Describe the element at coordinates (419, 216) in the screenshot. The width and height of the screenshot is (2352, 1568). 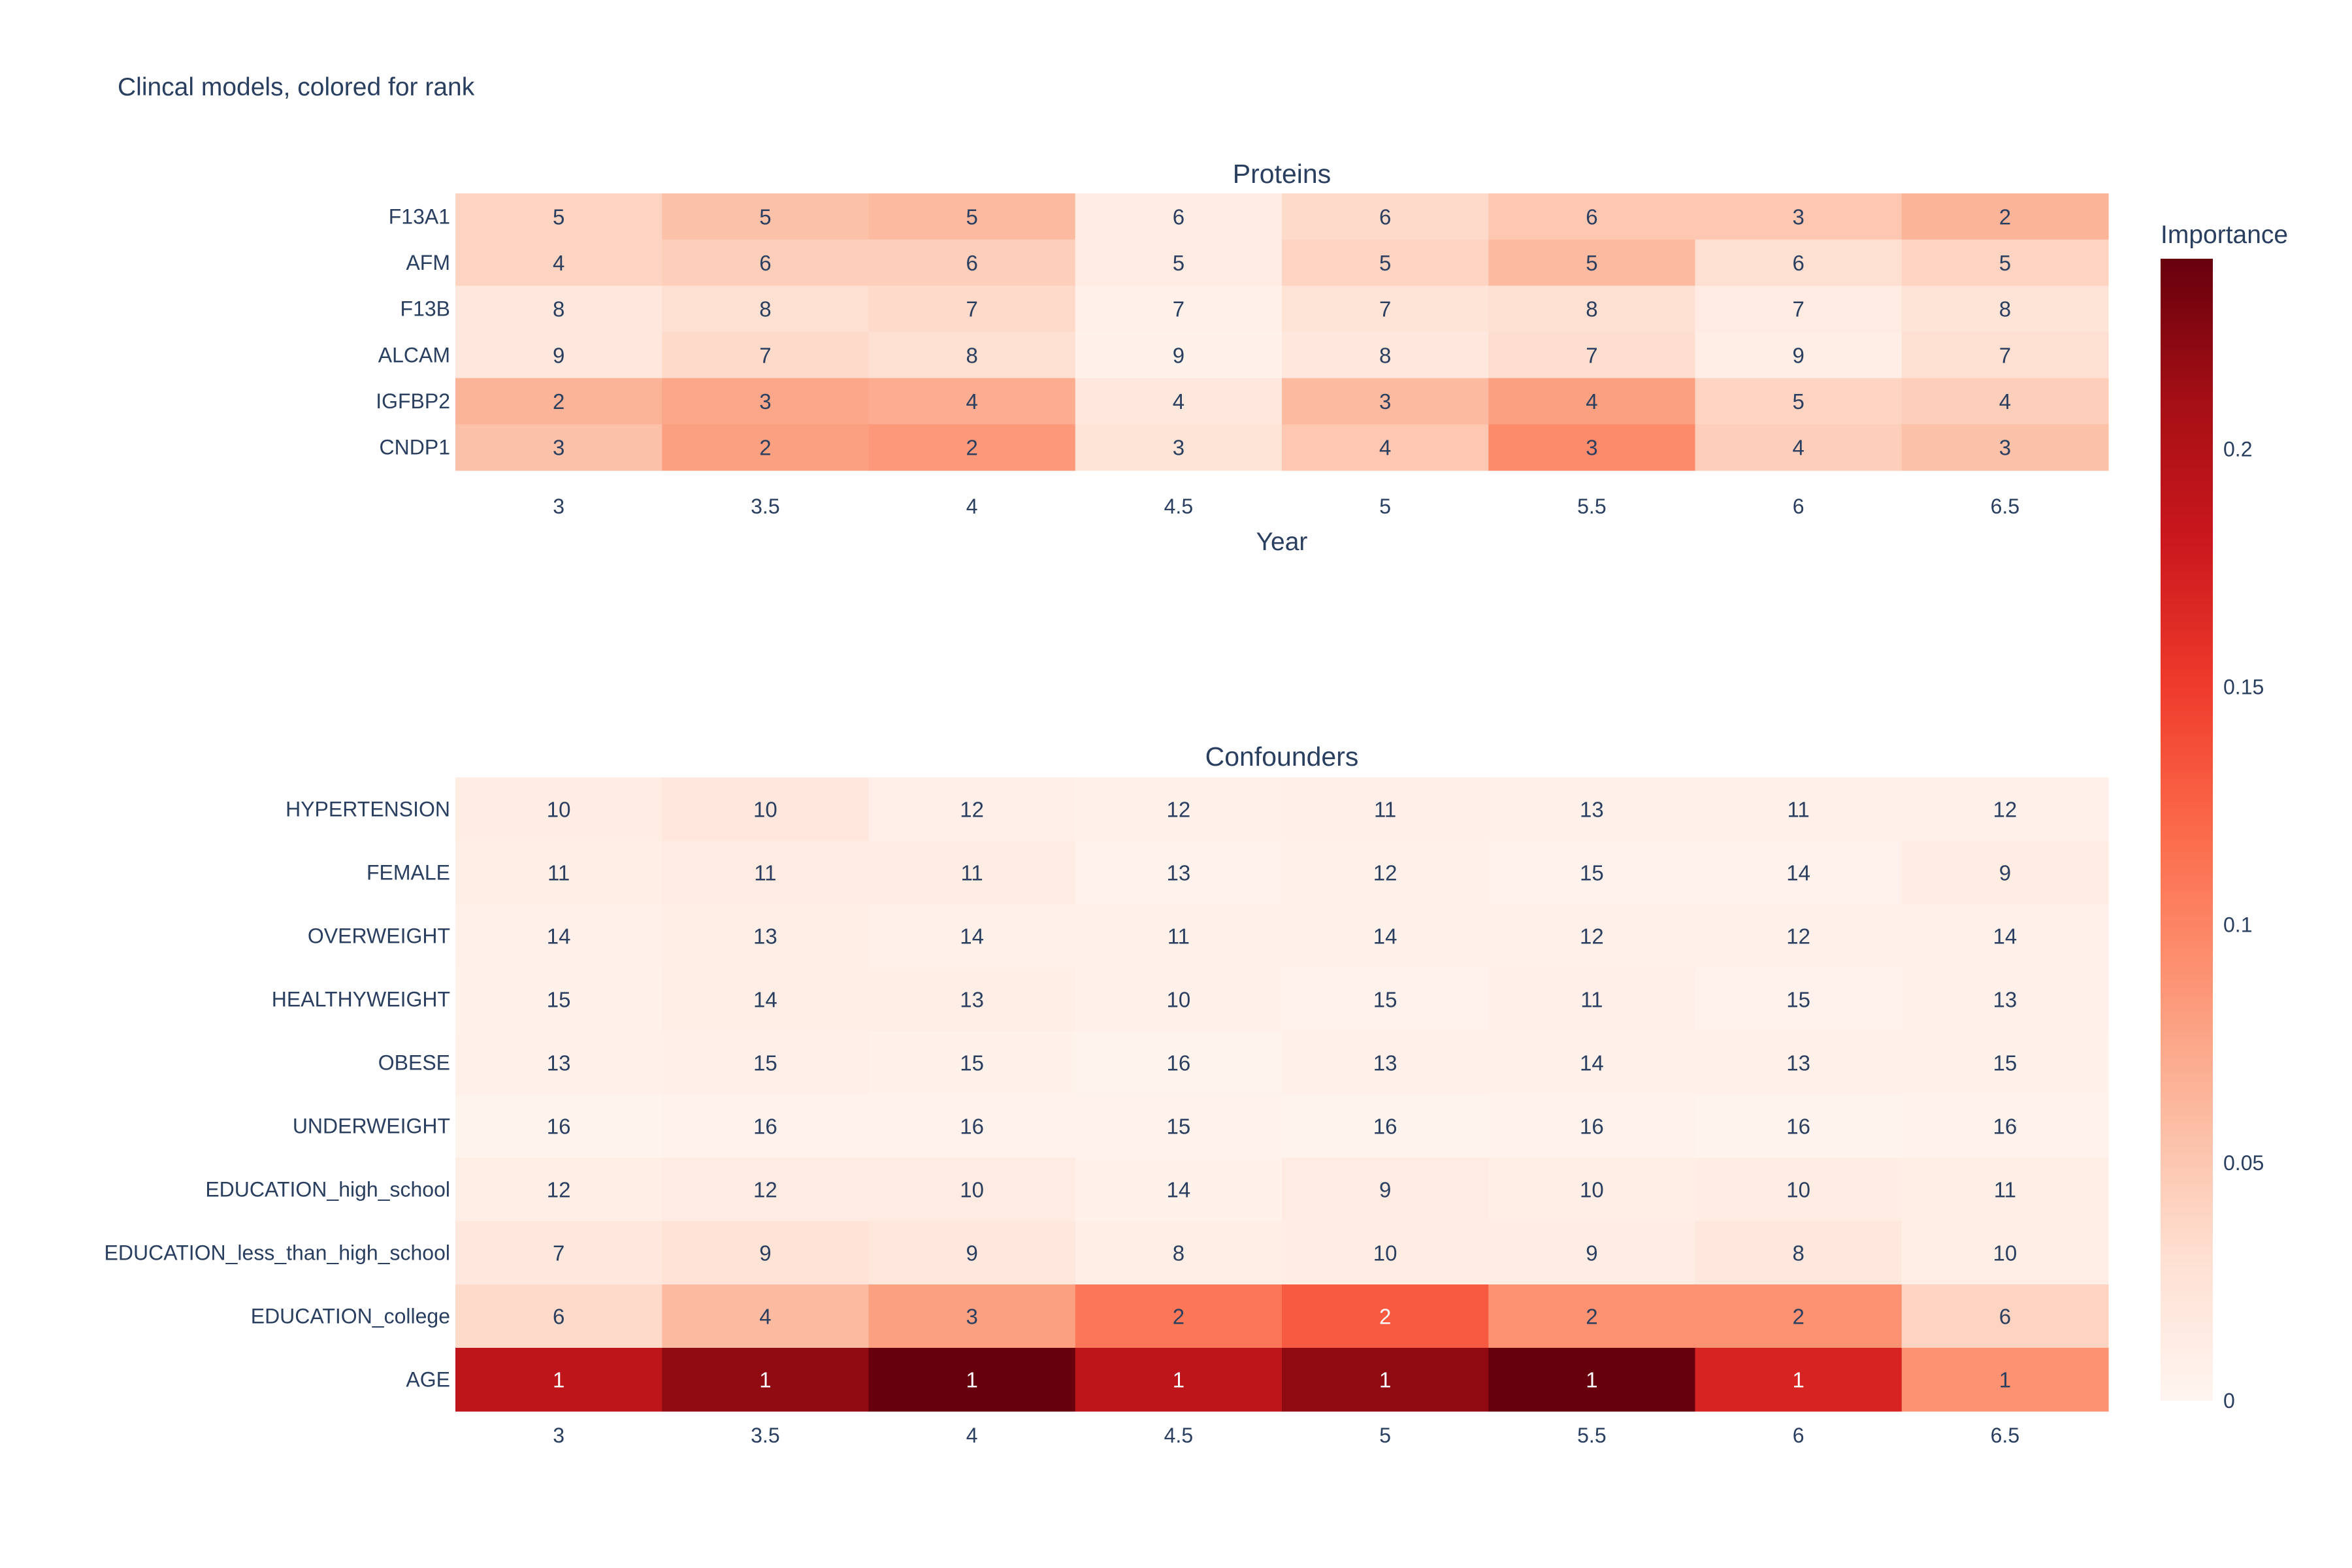
I see `y-tick-label: F13A1` at that location.